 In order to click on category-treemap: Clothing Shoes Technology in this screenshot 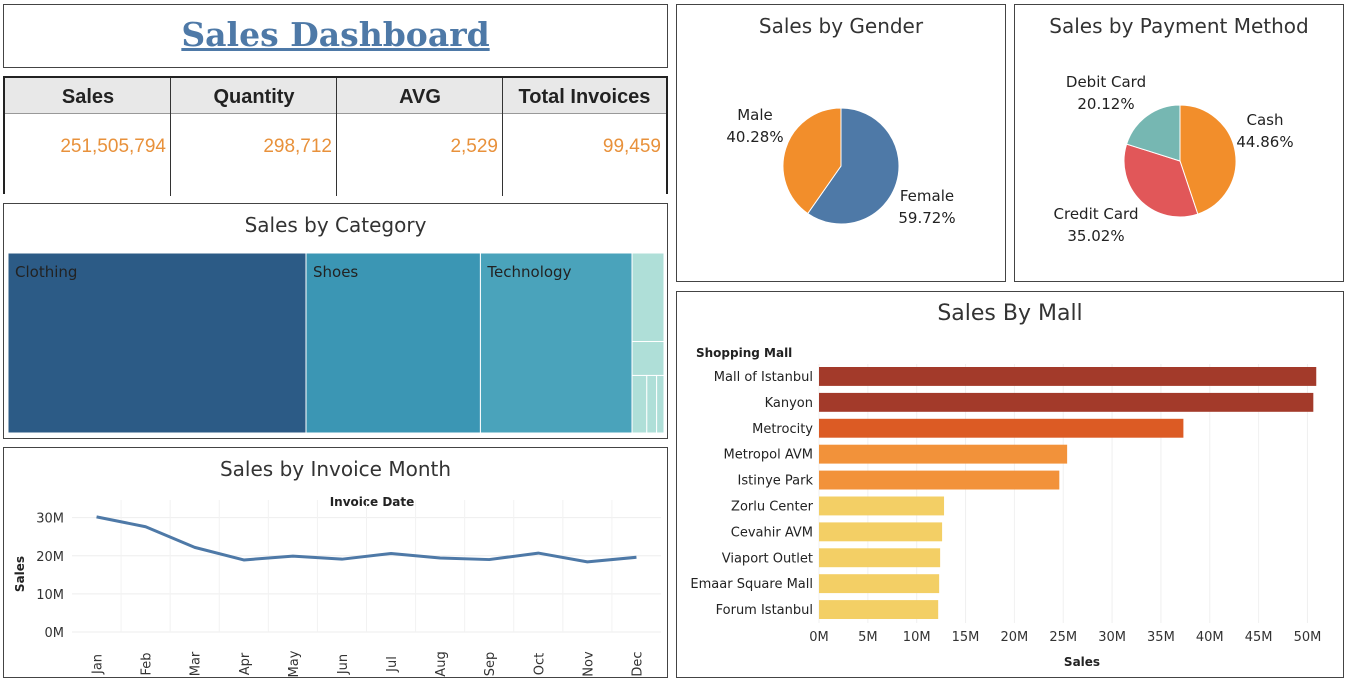, I will do `click(336, 343)`.